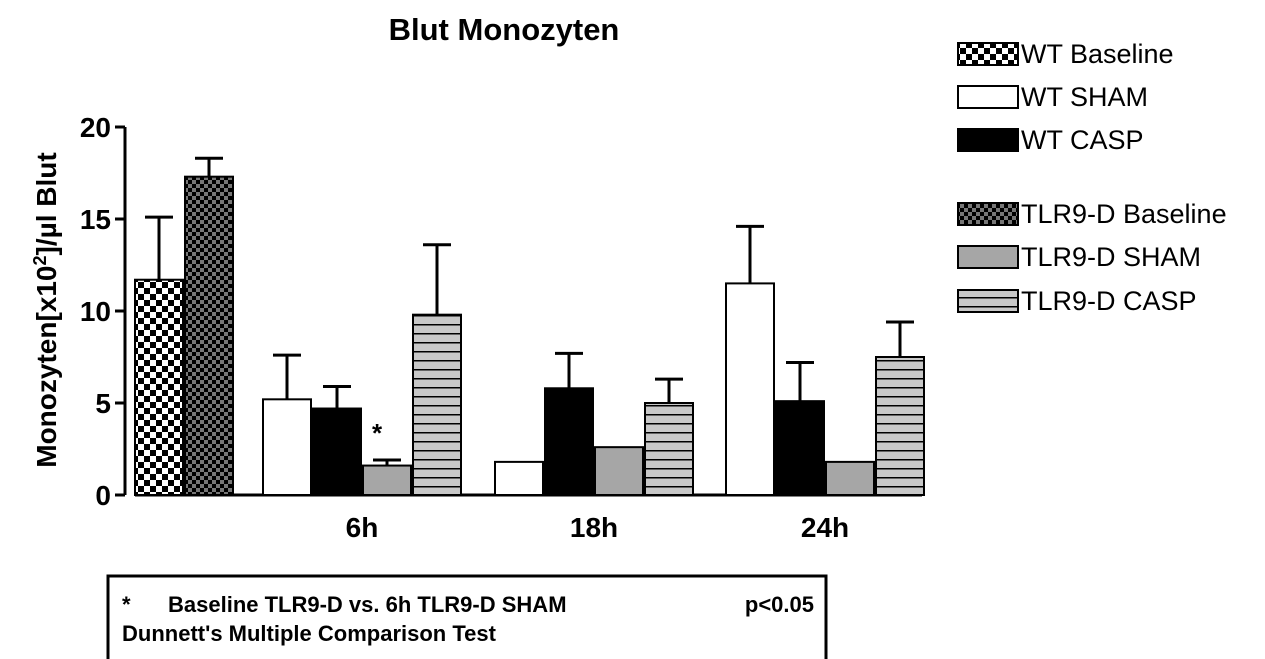  What do you see at coordinates (988, 140) in the screenshot?
I see `legend-swatch-wt-casp` at bounding box center [988, 140].